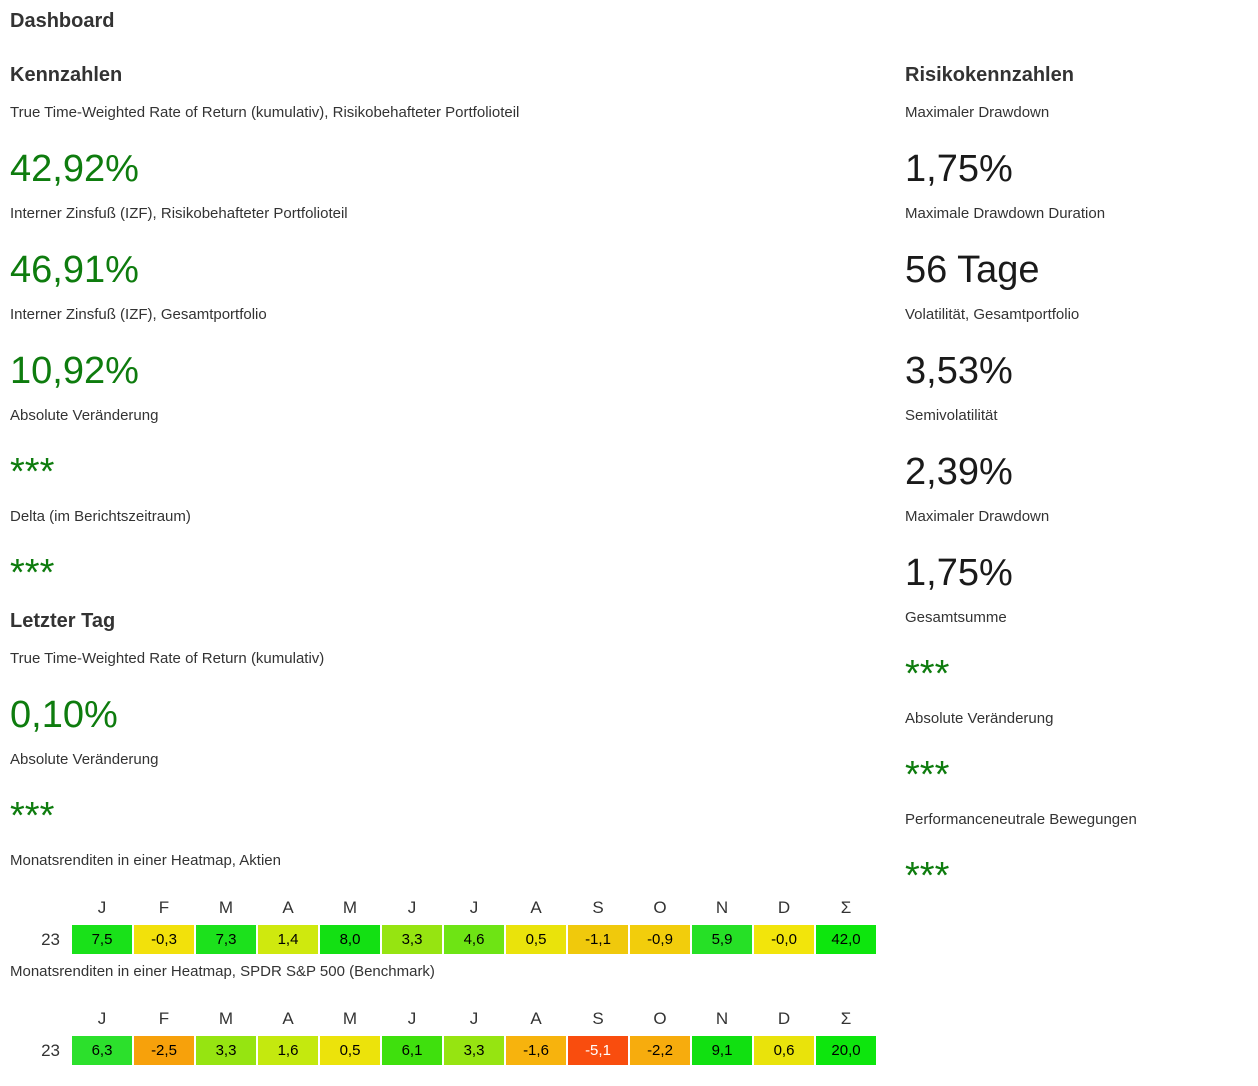 The image size is (1258, 1086). I want to click on heatmap-corner-spacer, so click(40, 1019).